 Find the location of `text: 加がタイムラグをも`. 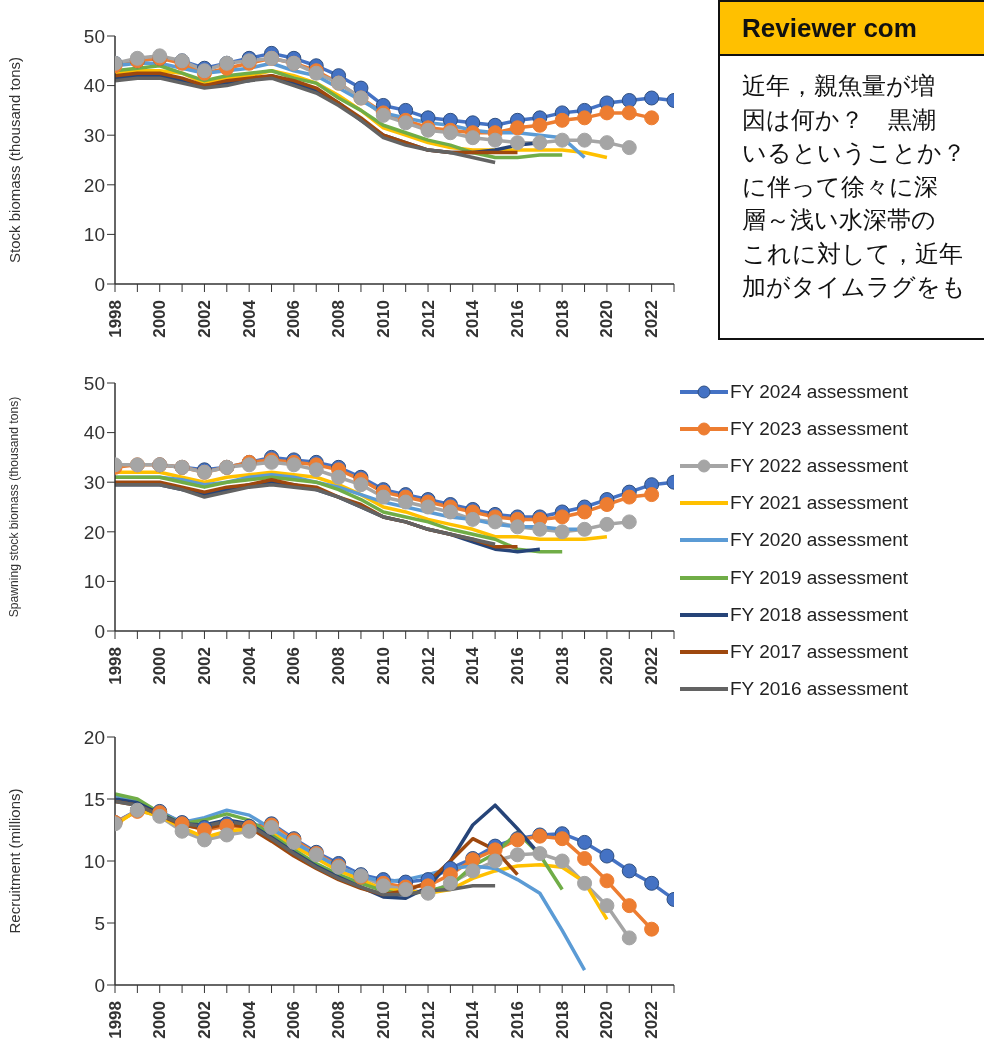

text: 加がタイムラグをも is located at coordinates (854, 287).